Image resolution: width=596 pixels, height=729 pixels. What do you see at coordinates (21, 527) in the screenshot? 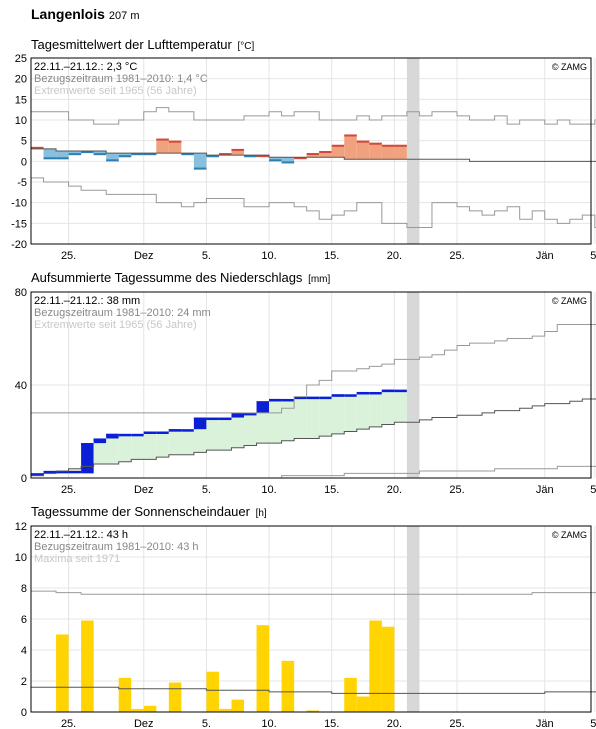
I see `sun-ytick-label: 12` at bounding box center [21, 527].